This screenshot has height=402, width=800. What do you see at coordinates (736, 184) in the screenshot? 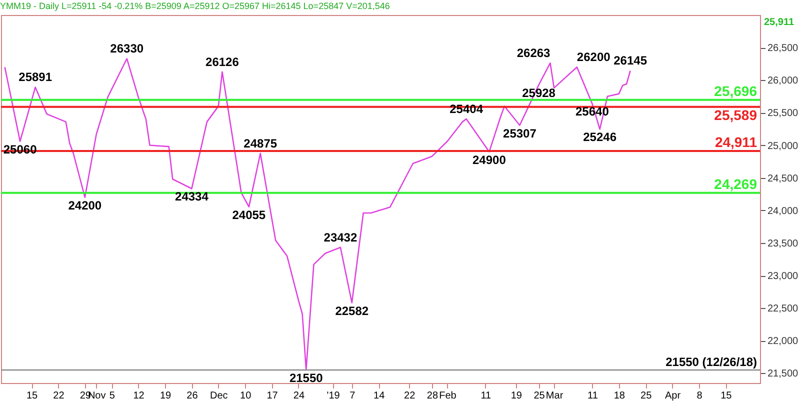
I see `ref-line-label: 24,269` at bounding box center [736, 184].